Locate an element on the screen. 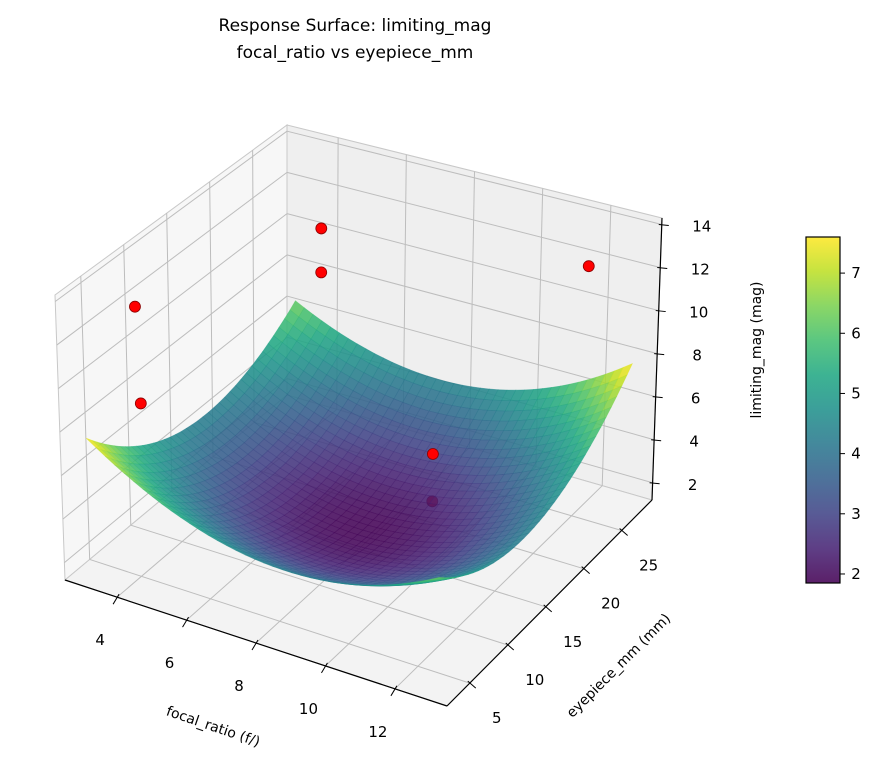 Image resolution: width=883 pixels, height=765 pixels. z-tick-label: 14 is located at coordinates (701, 226).